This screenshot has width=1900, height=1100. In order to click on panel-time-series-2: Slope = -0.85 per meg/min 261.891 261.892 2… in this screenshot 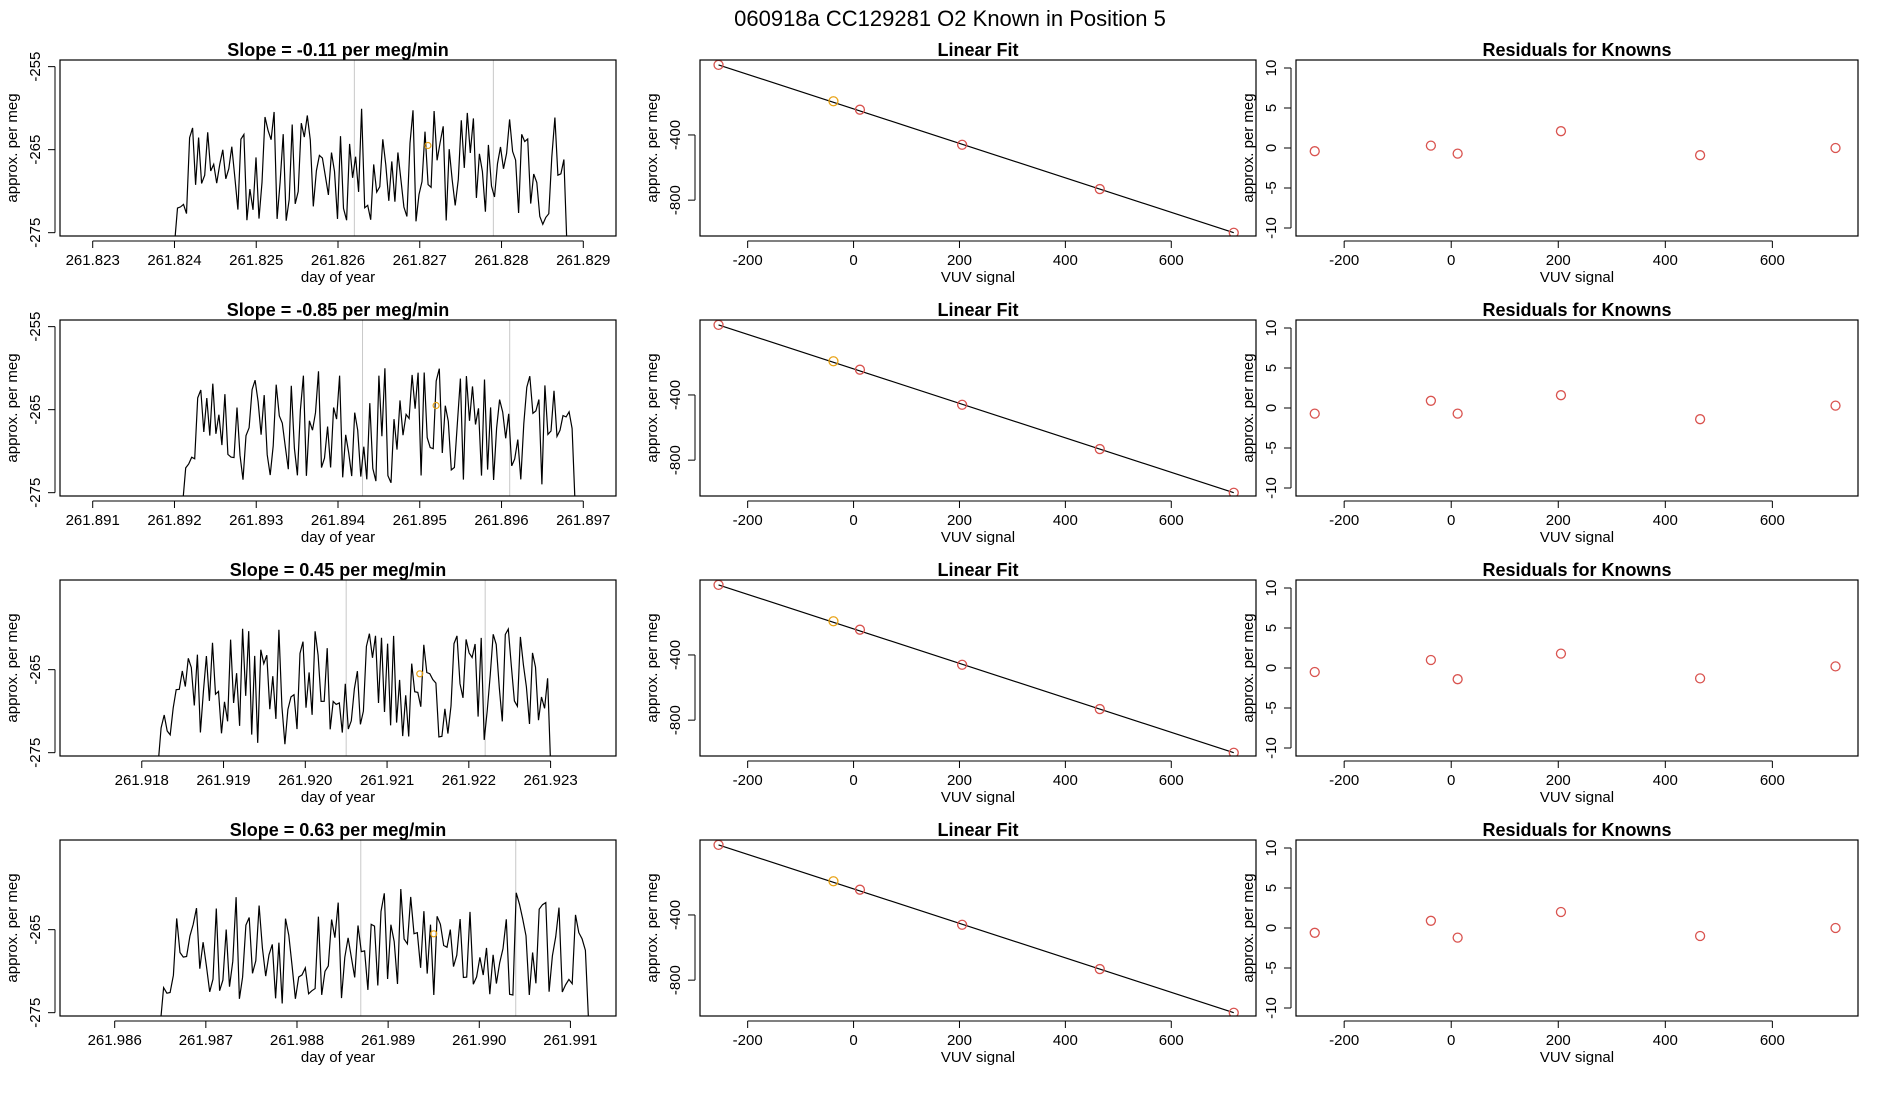, I will do `click(310, 423)`.